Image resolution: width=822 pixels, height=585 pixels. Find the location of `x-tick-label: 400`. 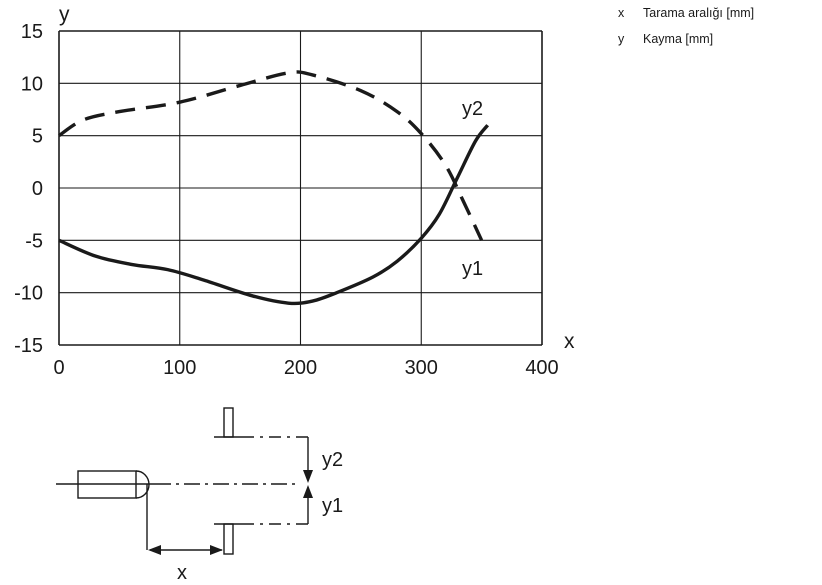

x-tick-label: 400 is located at coordinates (541, 368).